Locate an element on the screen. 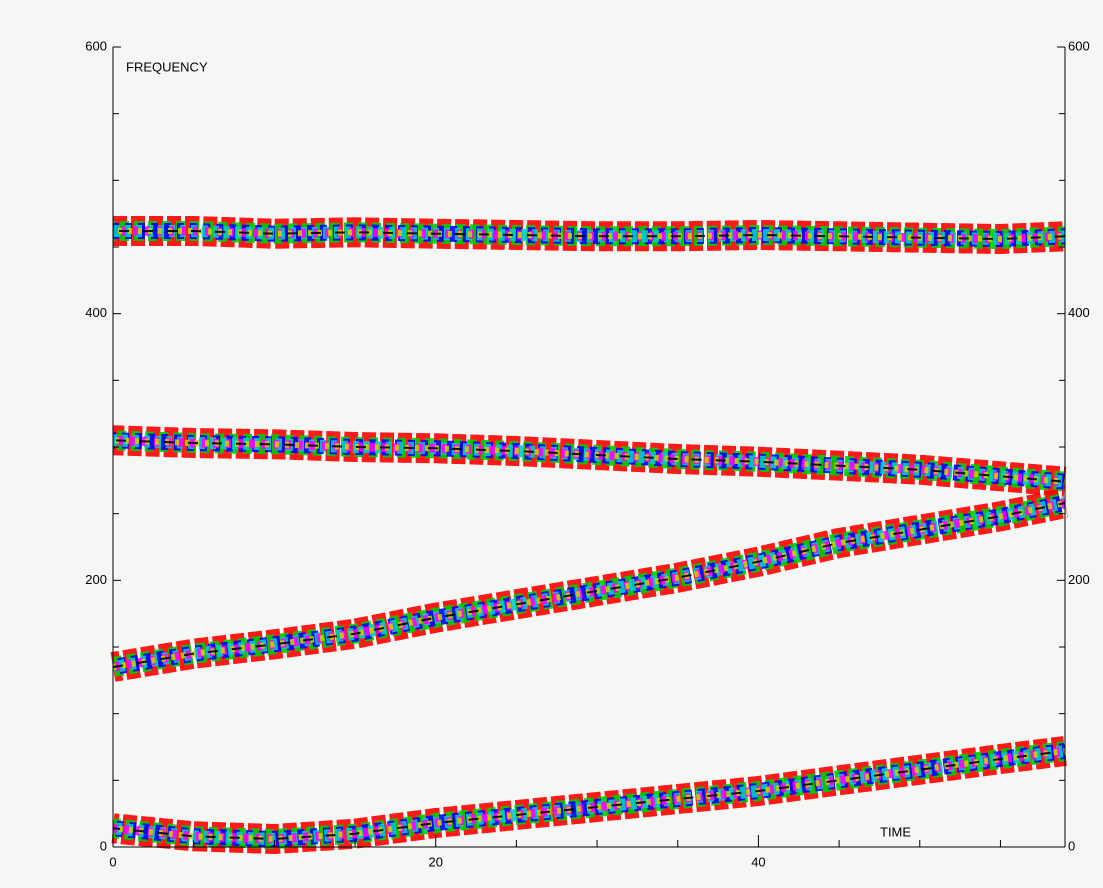 The width and height of the screenshot is (1103, 888). y2-tick-label: 400 is located at coordinates (1079, 312).